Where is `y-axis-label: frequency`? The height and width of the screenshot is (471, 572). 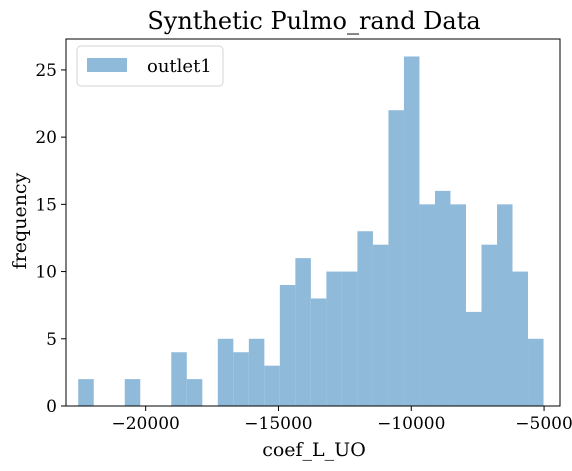
y-axis-label: frequency is located at coordinates (20, 220).